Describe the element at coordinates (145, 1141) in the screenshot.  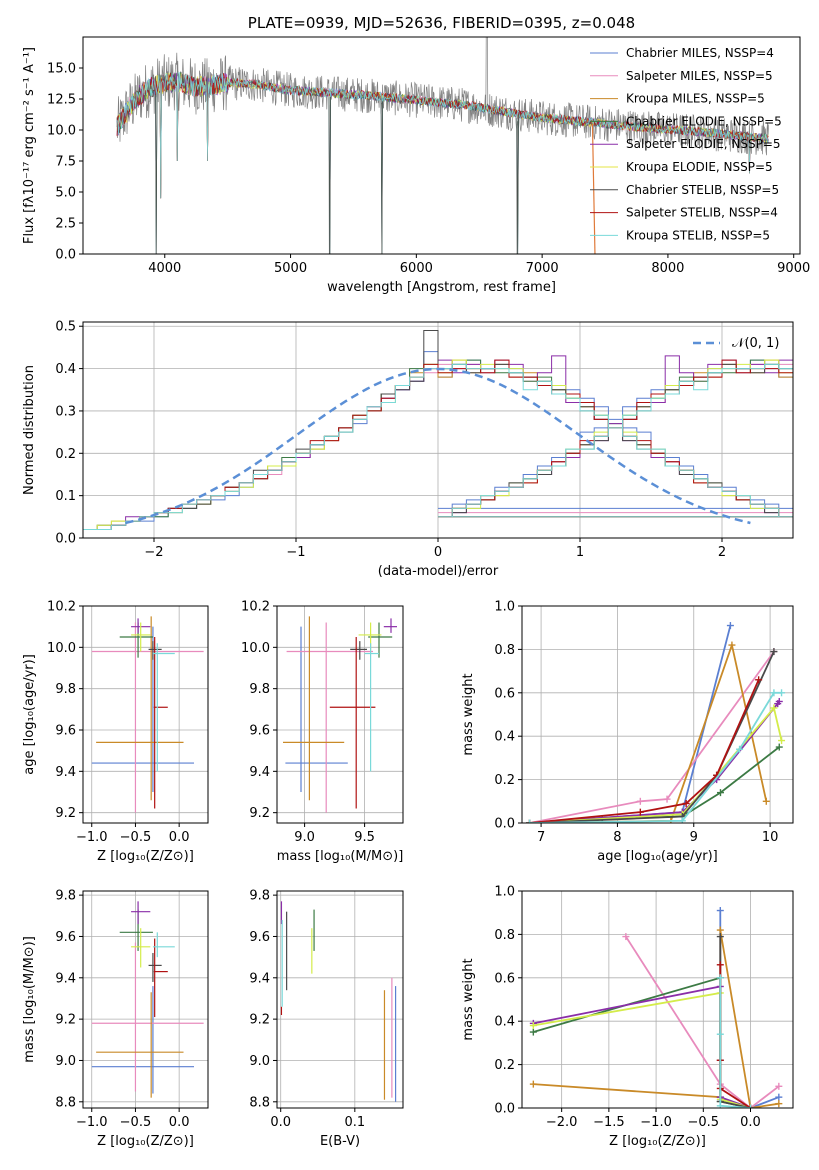
I see `x-axis-label: Z [log₁₀(Z/Z⊙)]` at that location.